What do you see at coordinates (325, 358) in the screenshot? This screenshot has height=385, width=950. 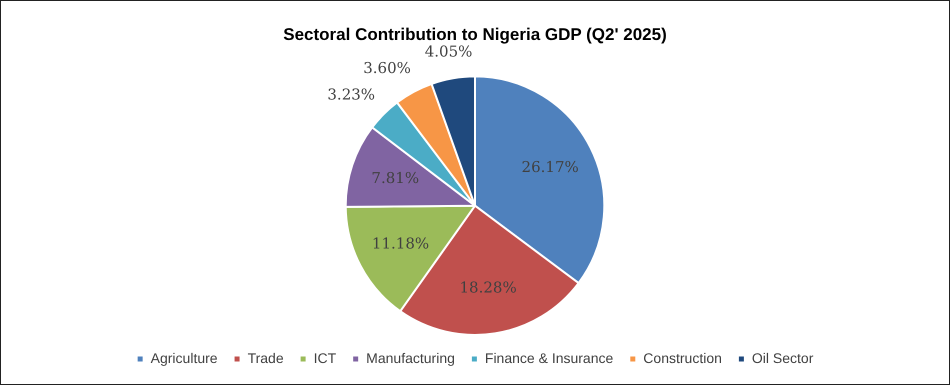 I see `legend-label: ICT` at bounding box center [325, 358].